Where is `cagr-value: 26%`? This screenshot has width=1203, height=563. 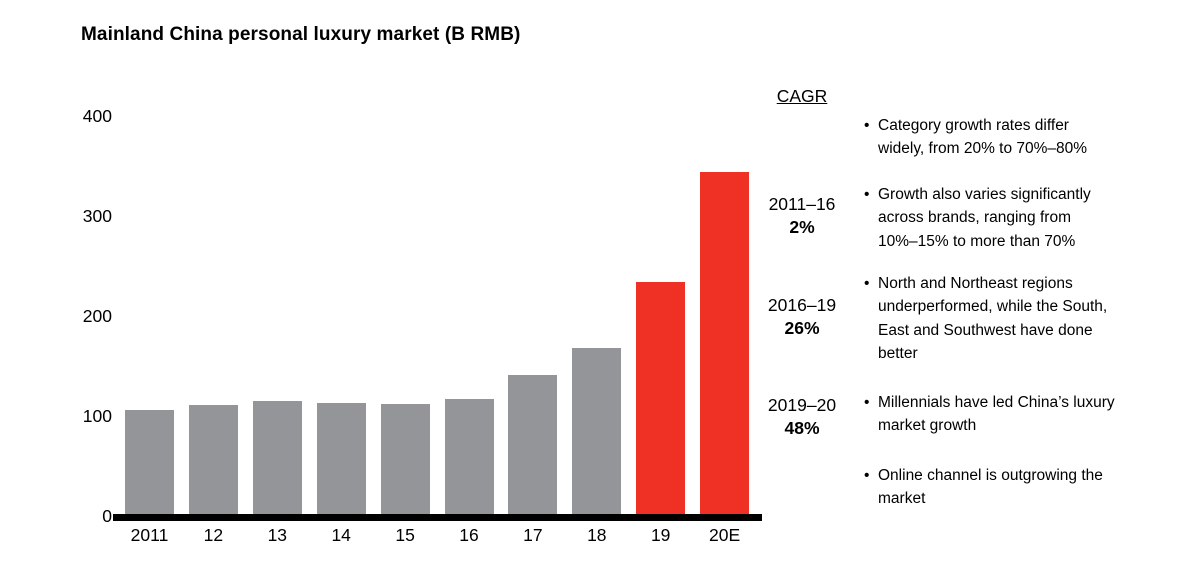 cagr-value: 26% is located at coordinates (802, 328).